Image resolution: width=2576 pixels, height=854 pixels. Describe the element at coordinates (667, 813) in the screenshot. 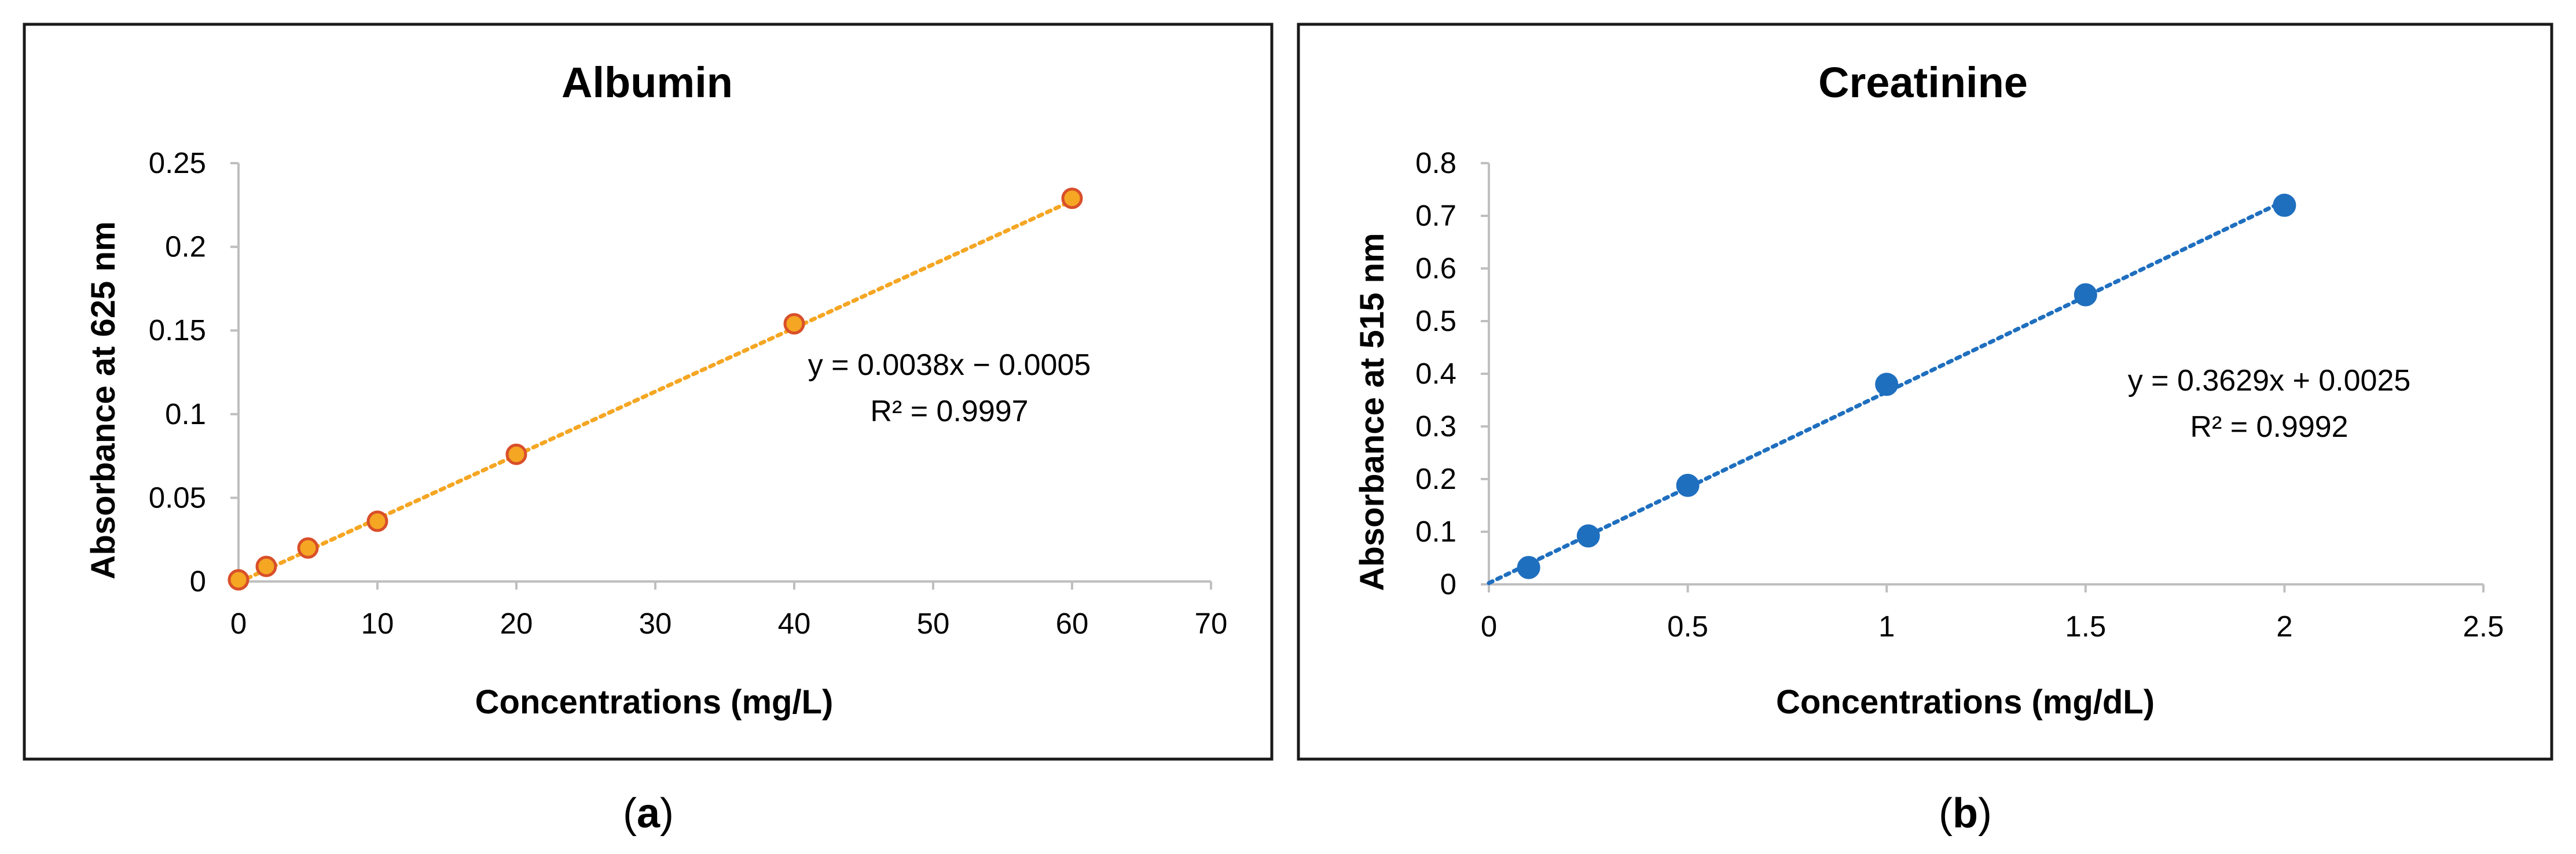

I see `albumin-caption-close: )` at that location.